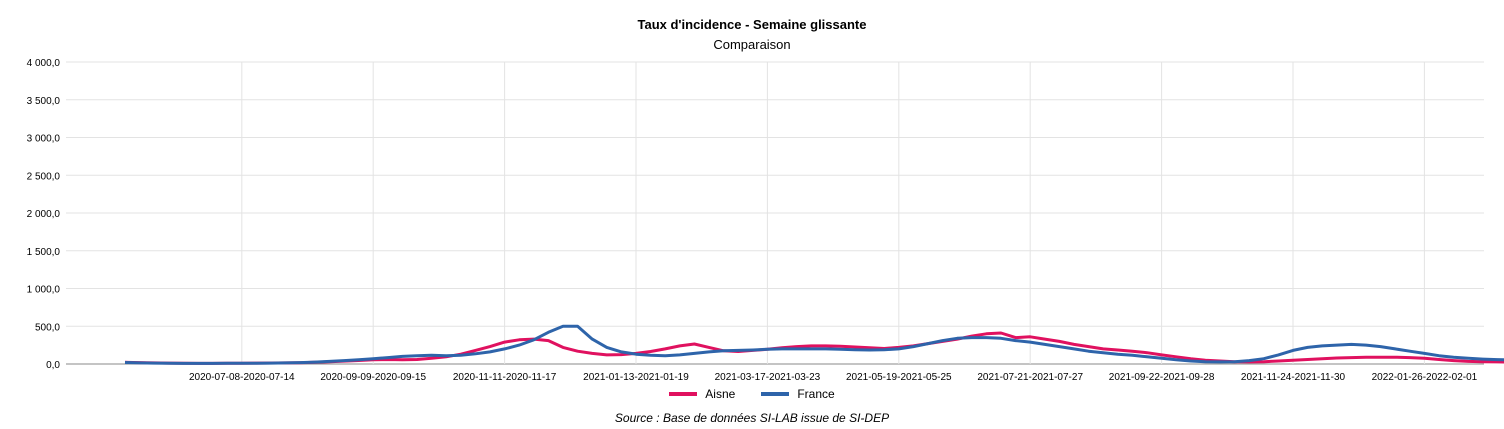 The width and height of the screenshot is (1504, 429). Describe the element at coordinates (1162, 377) in the screenshot. I see `x-tick-label: 2021-09-22-2021-09-28` at that location.